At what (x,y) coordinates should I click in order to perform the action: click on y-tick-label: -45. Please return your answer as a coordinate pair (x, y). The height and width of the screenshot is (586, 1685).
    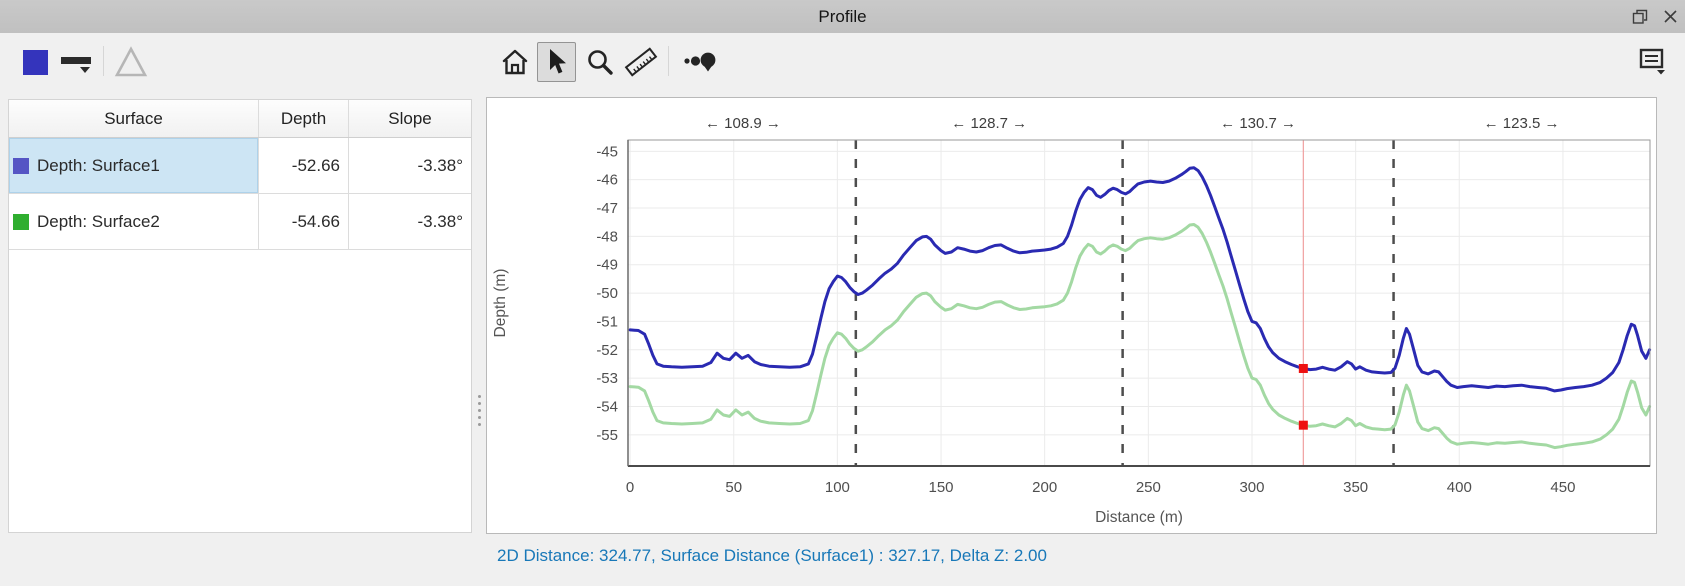
    Looking at the image, I should click on (607, 151).